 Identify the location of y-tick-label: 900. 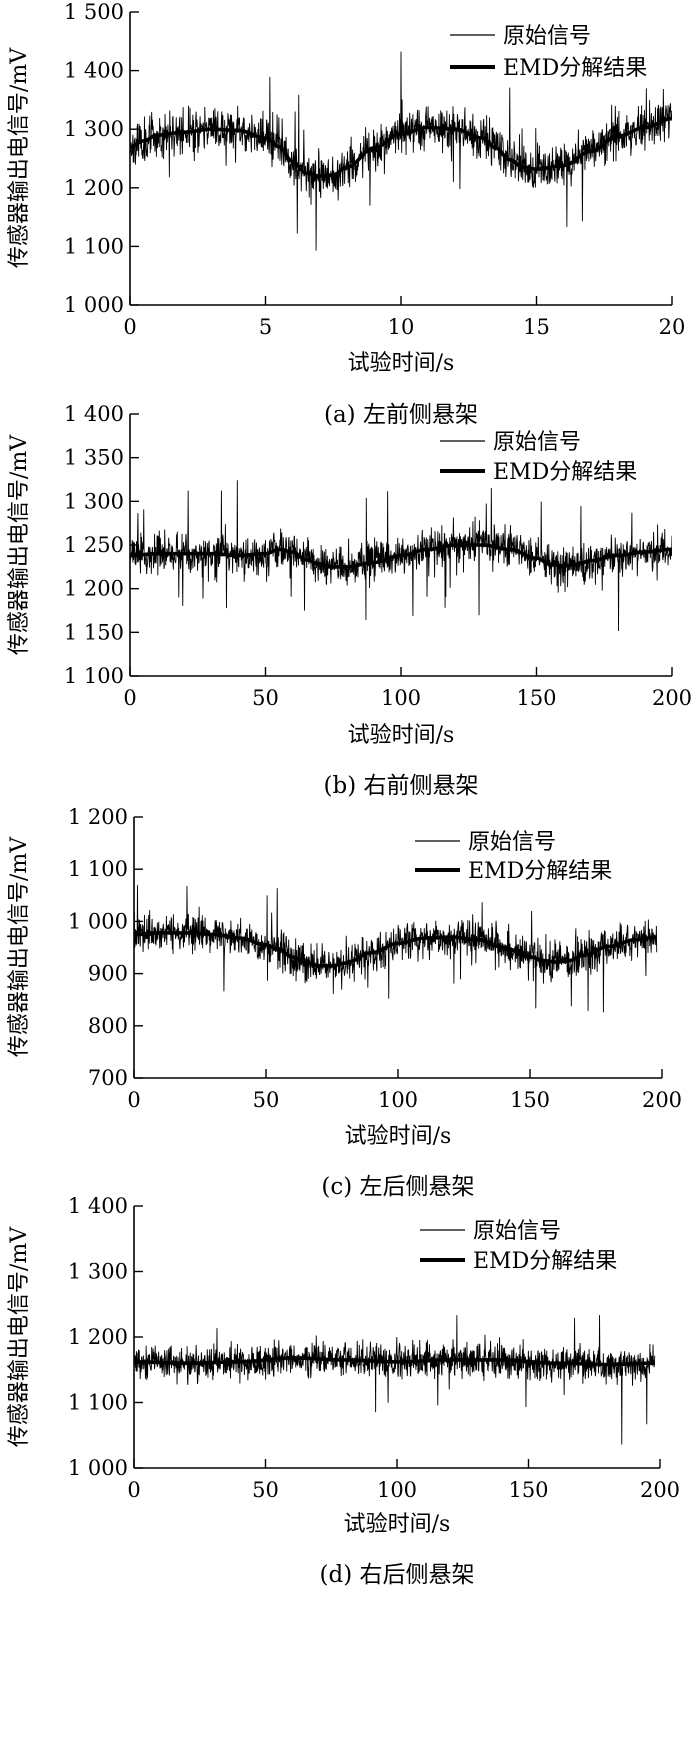
(108, 974).